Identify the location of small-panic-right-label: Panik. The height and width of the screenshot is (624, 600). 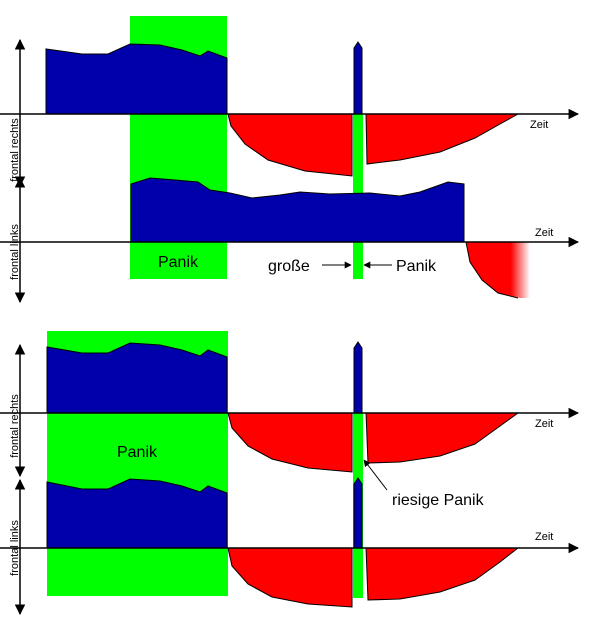
(416, 266).